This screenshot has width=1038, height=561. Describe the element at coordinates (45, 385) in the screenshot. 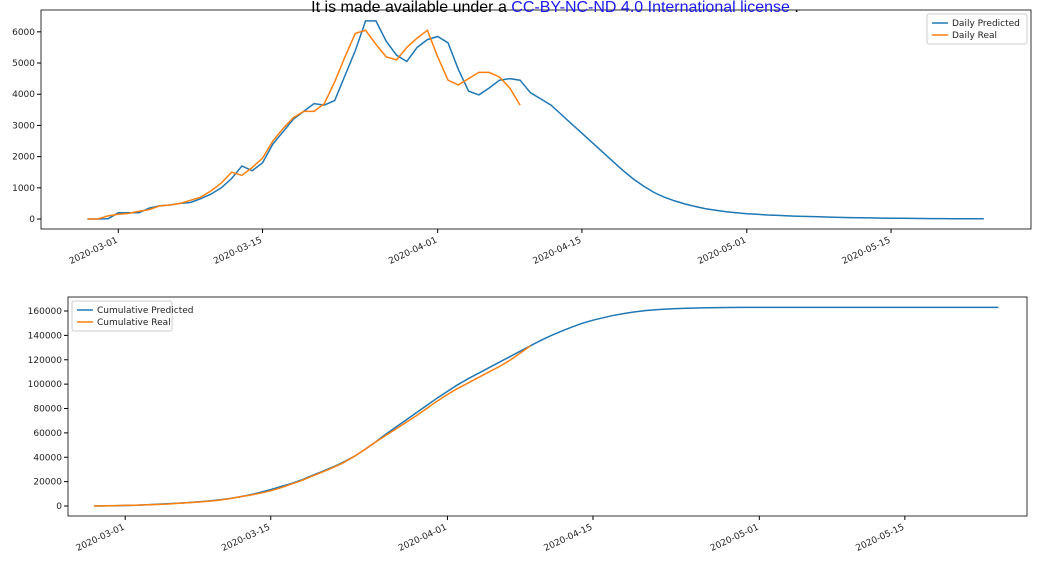

I see `y-tick-label: 100000` at that location.